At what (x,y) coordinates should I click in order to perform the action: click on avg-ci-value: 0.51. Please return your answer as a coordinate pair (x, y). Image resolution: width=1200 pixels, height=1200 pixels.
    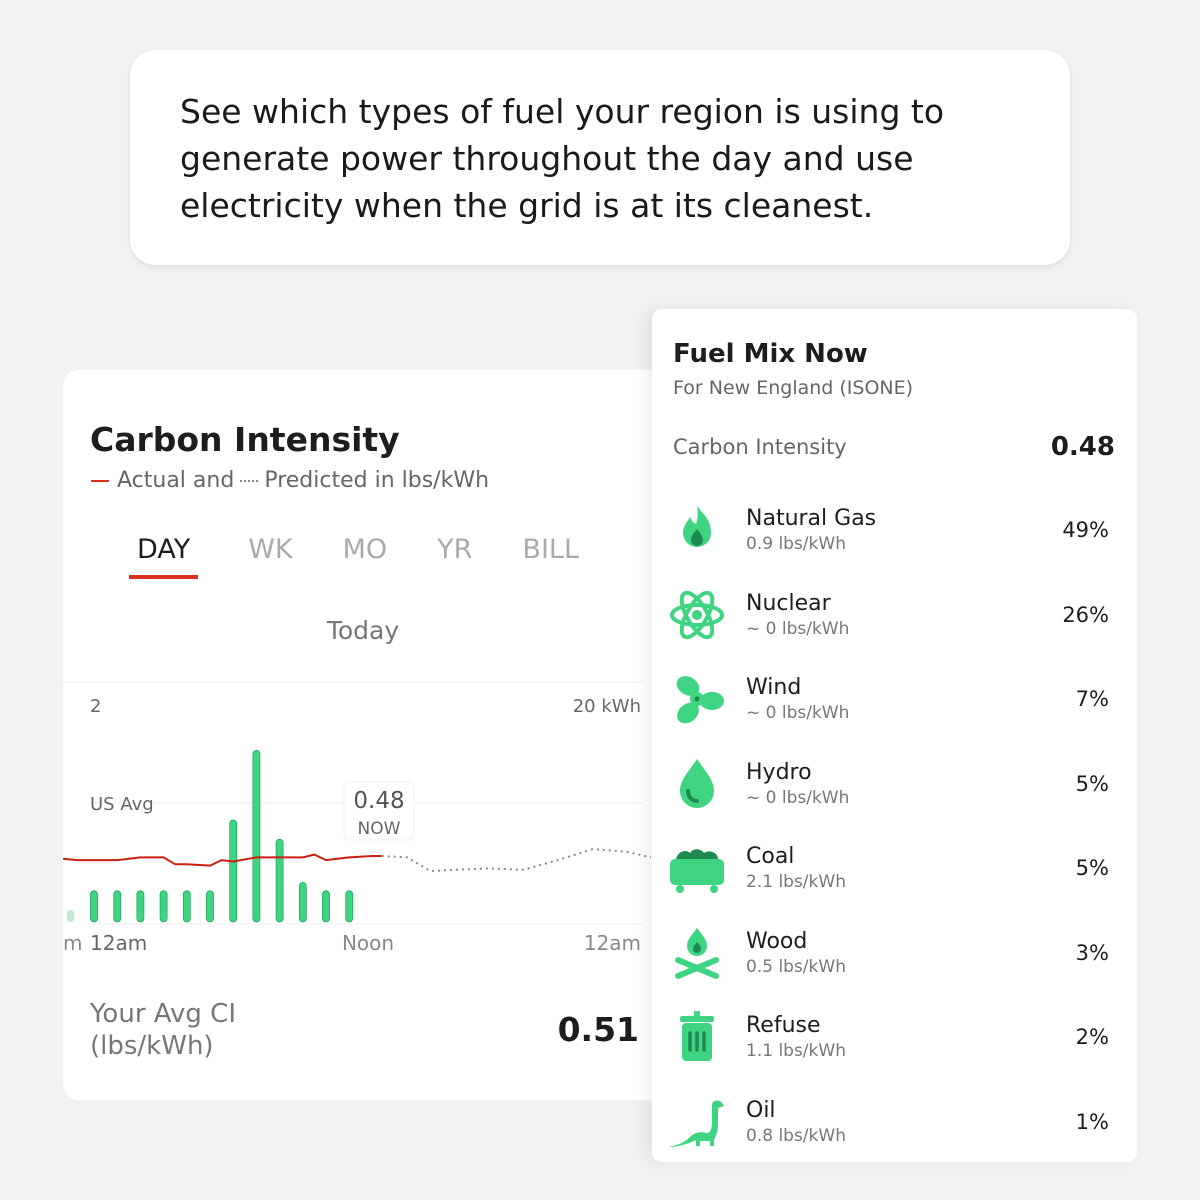
    Looking at the image, I should click on (598, 1029).